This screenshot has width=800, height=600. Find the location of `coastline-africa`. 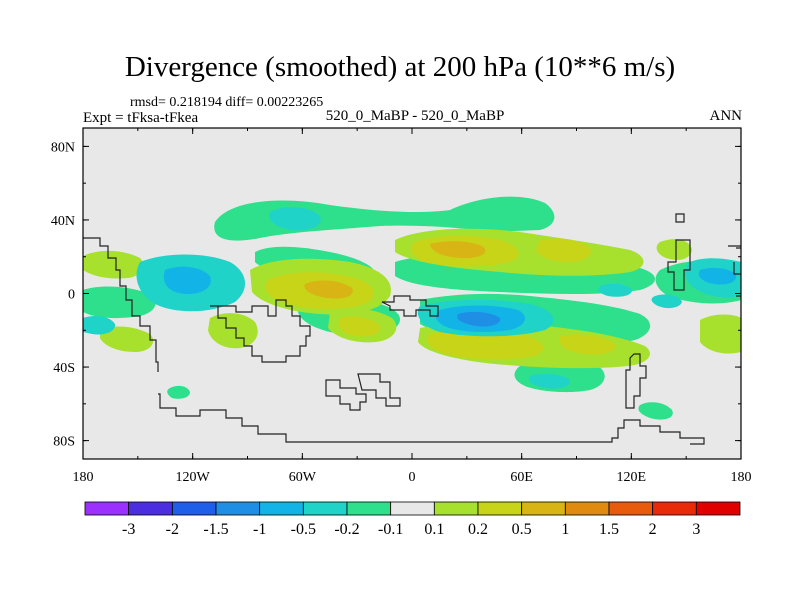

coastline-africa is located at coordinates (410, 306).